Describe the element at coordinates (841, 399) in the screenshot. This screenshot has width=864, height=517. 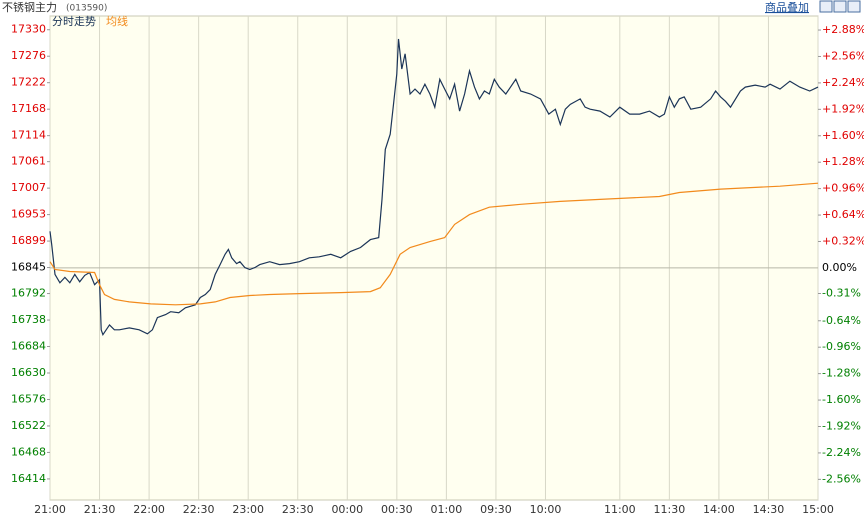
I see `y2-tick-label: -1.60%` at that location.